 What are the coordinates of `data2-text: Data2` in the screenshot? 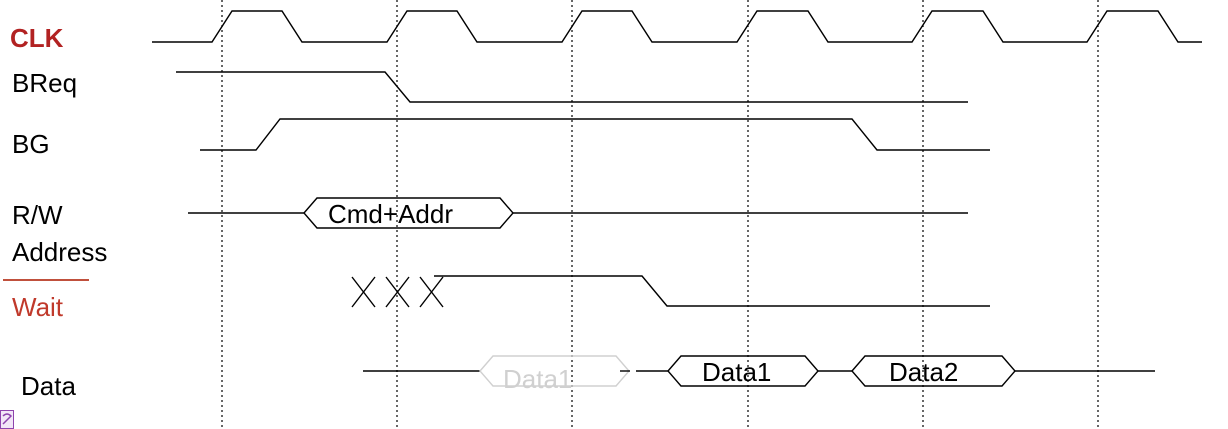 It's located at (923, 372).